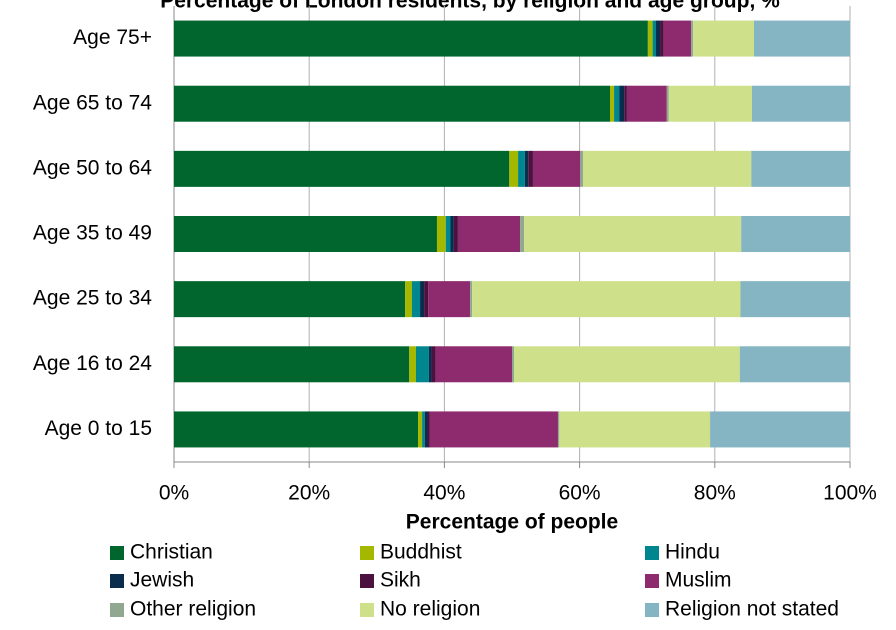 The image size is (896, 630). Describe the element at coordinates (92, 167) in the screenshot. I see `y-tick-label: Age 50 to 64` at that location.